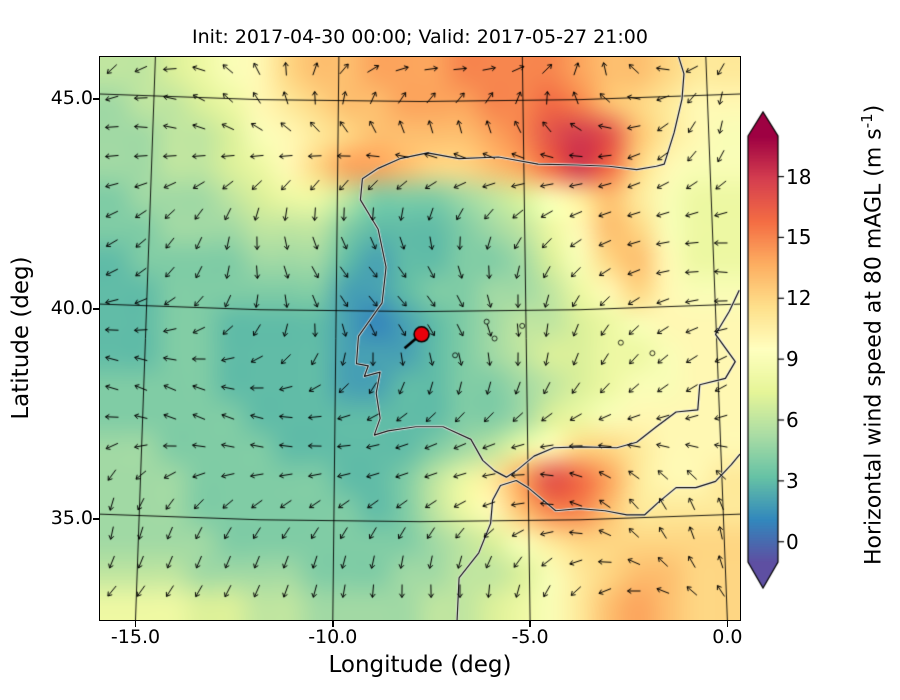  What do you see at coordinates (792, 359) in the screenshot?
I see `colorbar-tick-label: 9` at bounding box center [792, 359].